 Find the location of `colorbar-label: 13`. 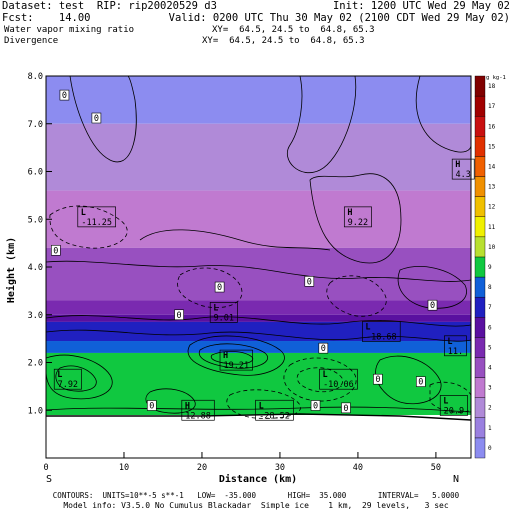

colorbar-label: 13 is located at coordinates (492, 187).